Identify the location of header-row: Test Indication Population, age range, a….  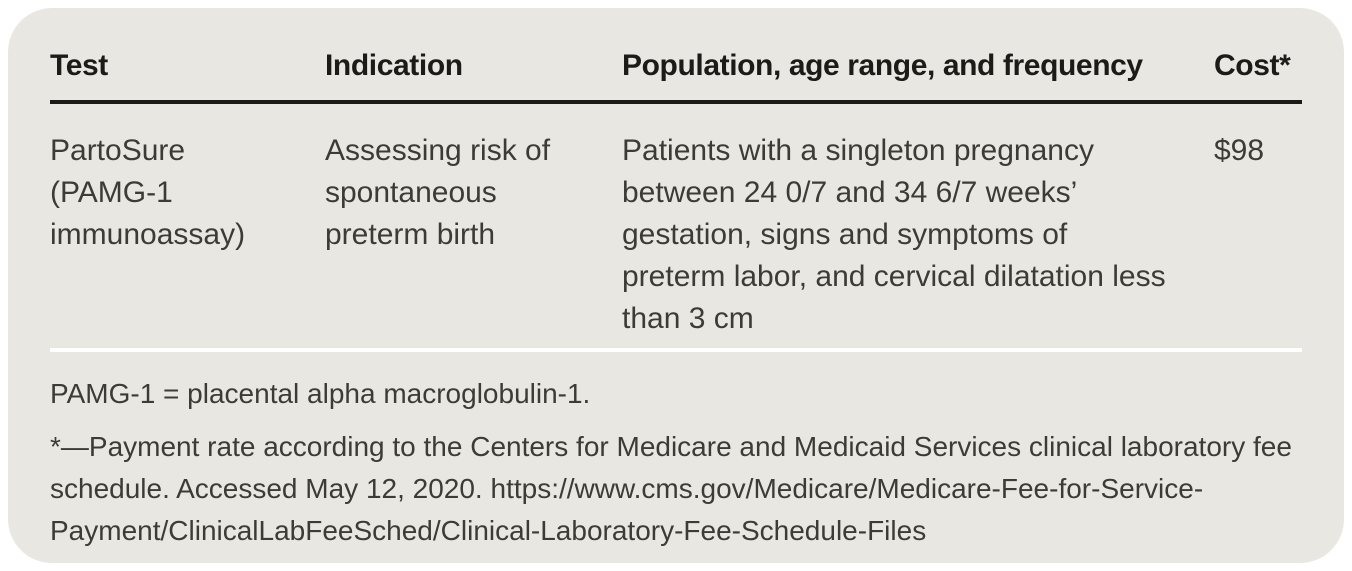
(676, 76).